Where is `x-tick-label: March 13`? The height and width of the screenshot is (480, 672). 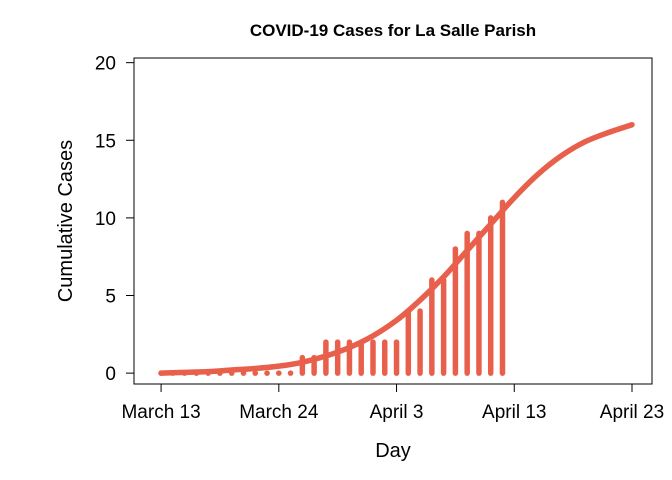
x-tick-label: March 13 is located at coordinates (160, 412).